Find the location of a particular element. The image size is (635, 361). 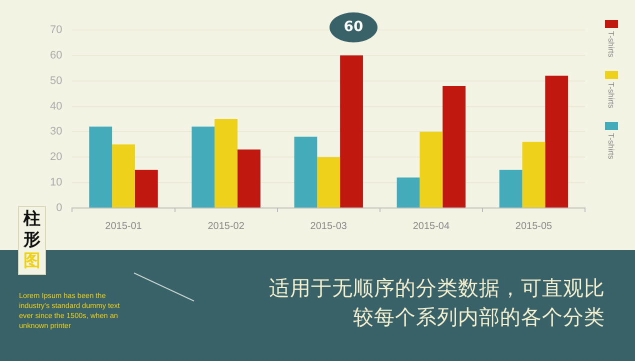

y-tick-label: 70 is located at coordinates (56, 30).